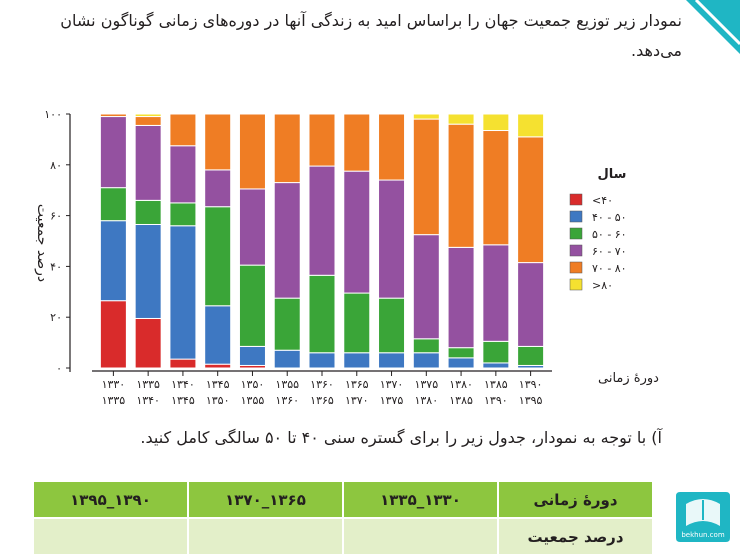  Describe the element at coordinates (609, 234) in the screenshot. I see `legend-label: ۵۰ - ۶۰` at that location.